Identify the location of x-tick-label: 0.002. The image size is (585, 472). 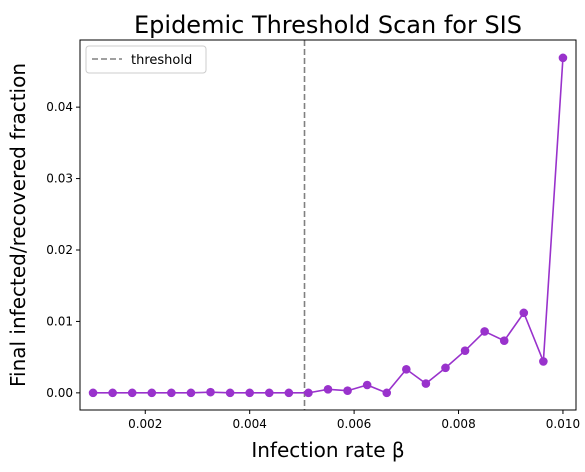
(145, 424).